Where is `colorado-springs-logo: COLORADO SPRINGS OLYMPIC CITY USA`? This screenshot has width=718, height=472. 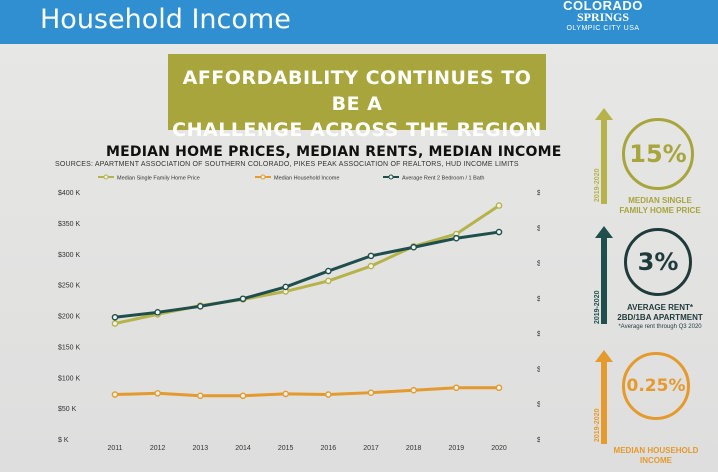 colorado-springs-logo: COLORADO SPRINGS OLYMPIC CITY USA is located at coordinates (603, 20).